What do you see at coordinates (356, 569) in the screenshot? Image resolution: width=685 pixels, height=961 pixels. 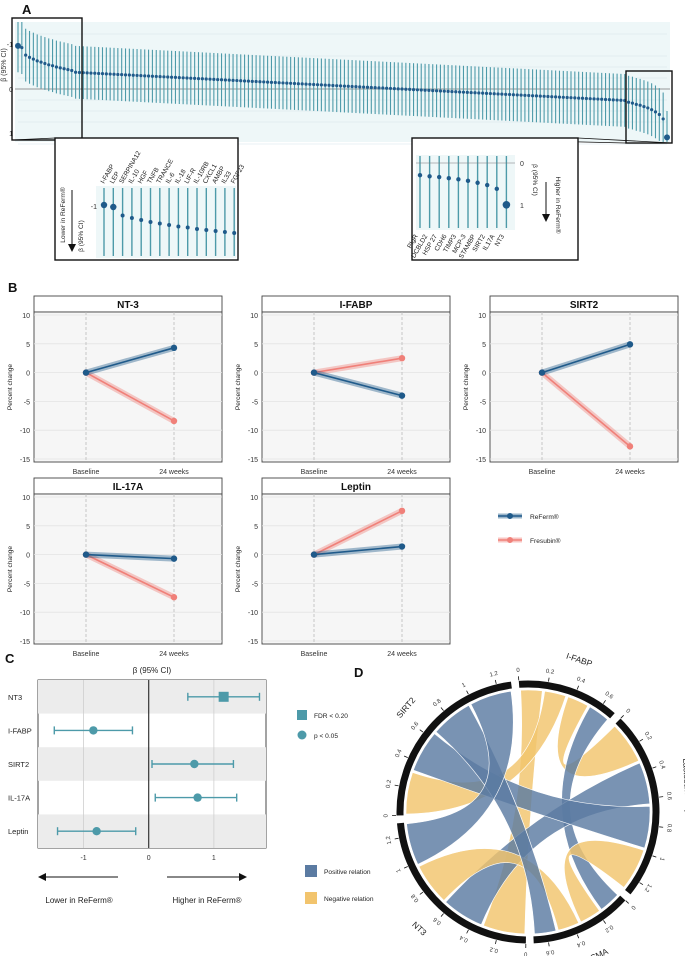 I see `facet-plot-area` at bounding box center [356, 569].